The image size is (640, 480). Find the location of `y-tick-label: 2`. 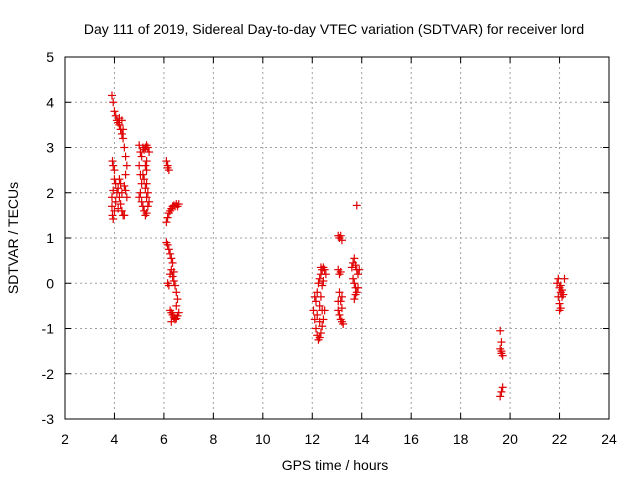

y-tick-label: 2 is located at coordinates (50, 193).